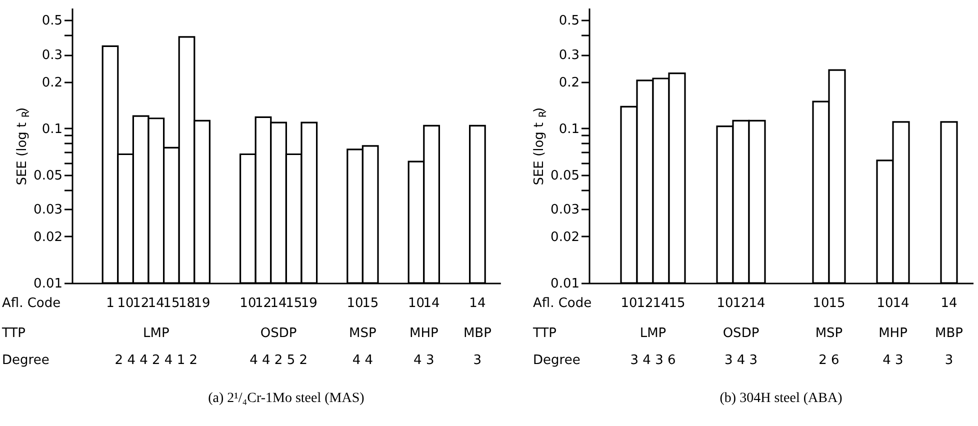  Describe the element at coordinates (363, 360) in the screenshot. I see `text: 4 4` at that location.